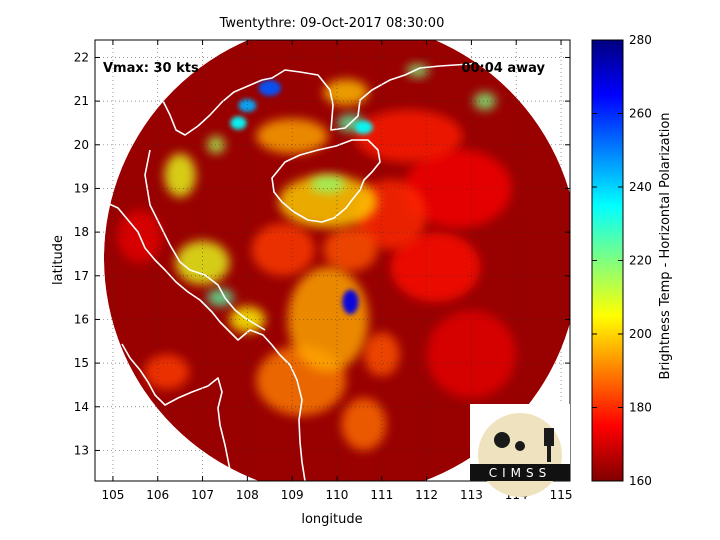 This screenshot has width=720, height=540. I want to click on logo-dish-small, so click(520, 446).